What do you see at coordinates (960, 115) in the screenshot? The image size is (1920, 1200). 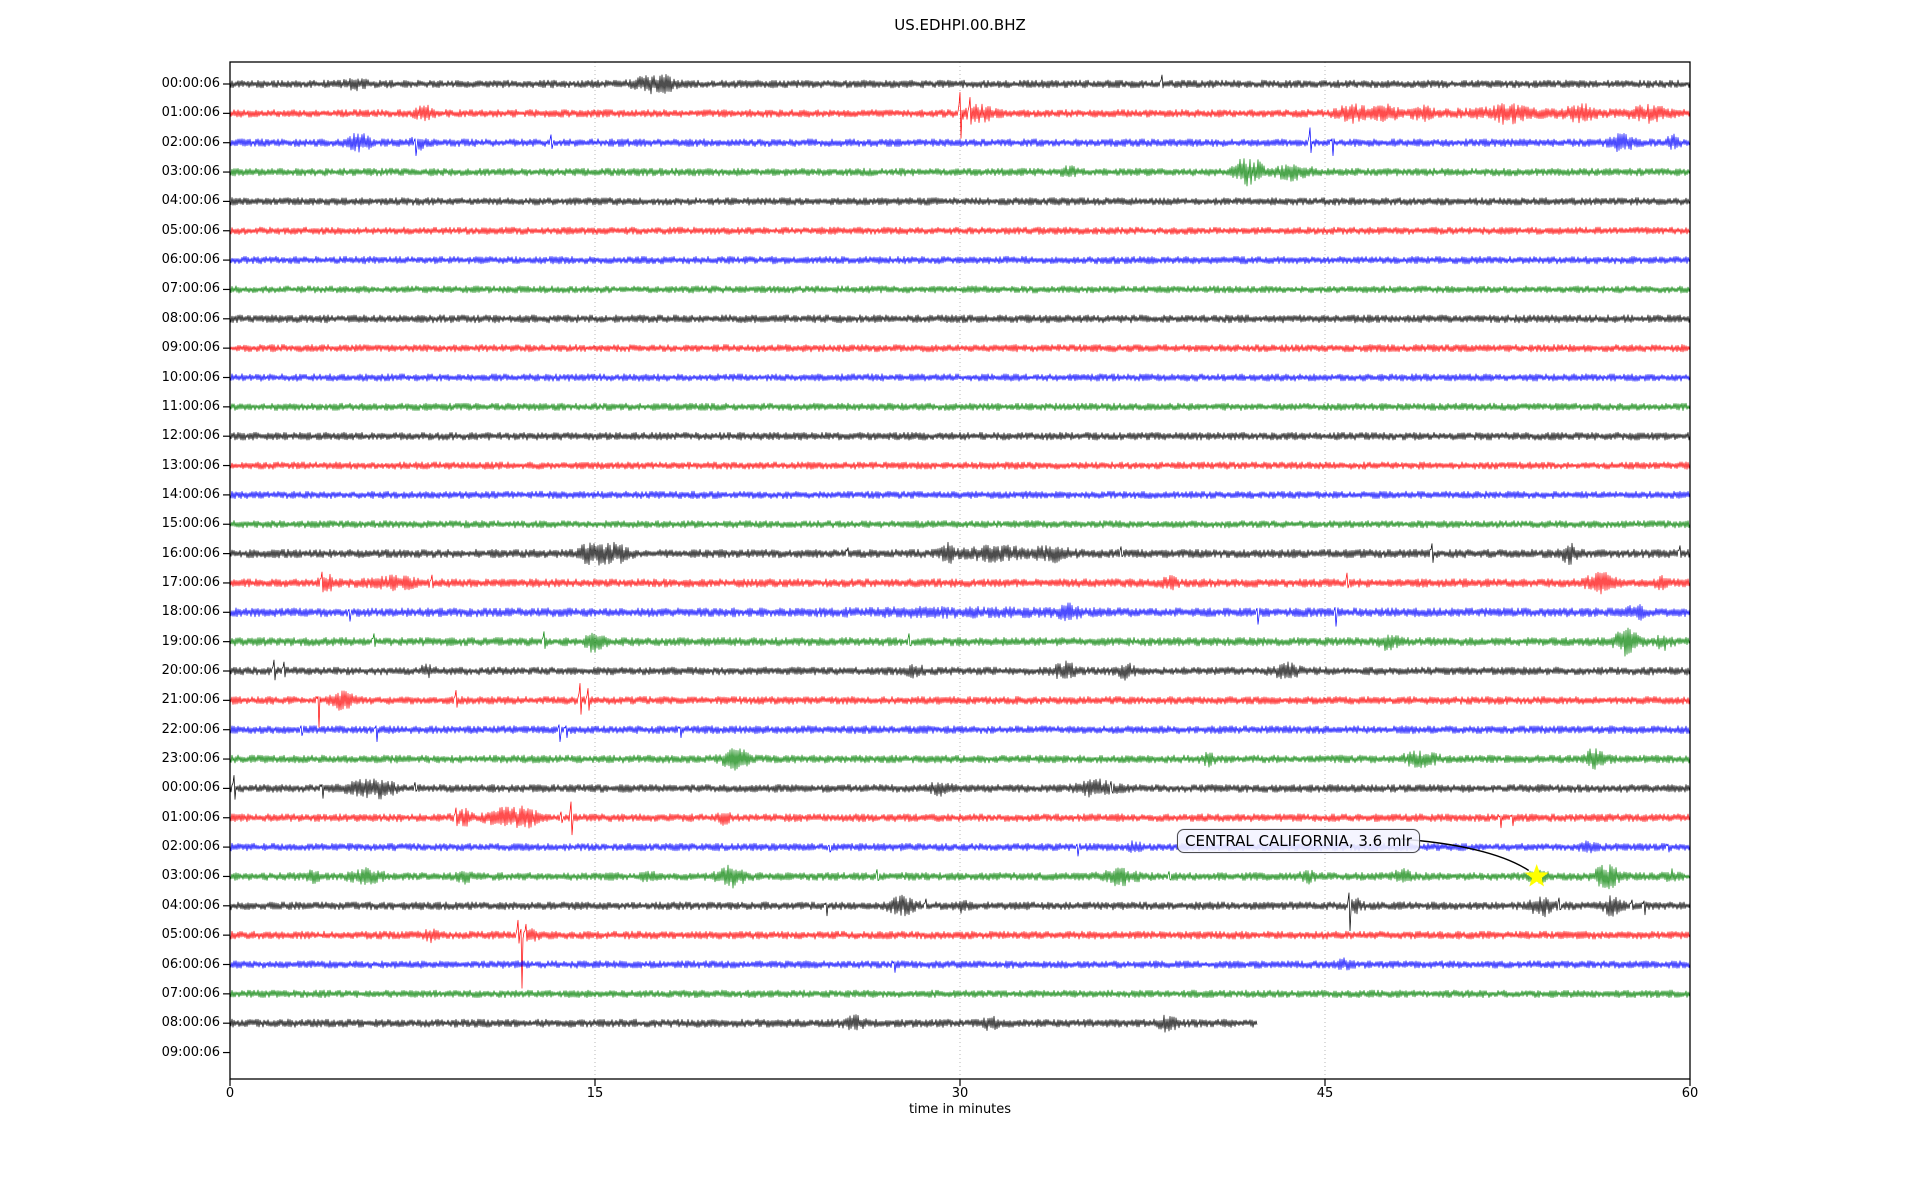 I see `trace-row-1-01:00:06` at bounding box center [960, 115].